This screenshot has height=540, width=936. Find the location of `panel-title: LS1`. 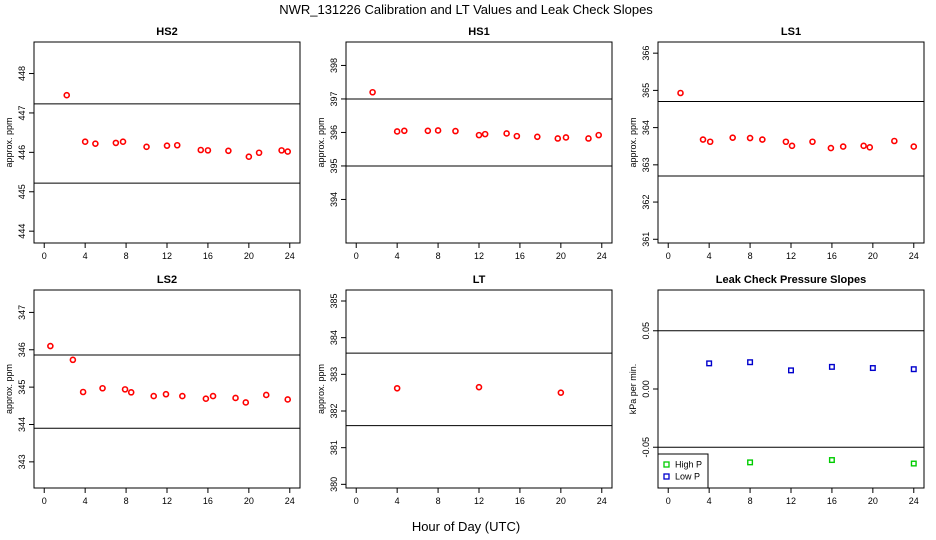

panel-title: LS1 is located at coordinates (791, 32).